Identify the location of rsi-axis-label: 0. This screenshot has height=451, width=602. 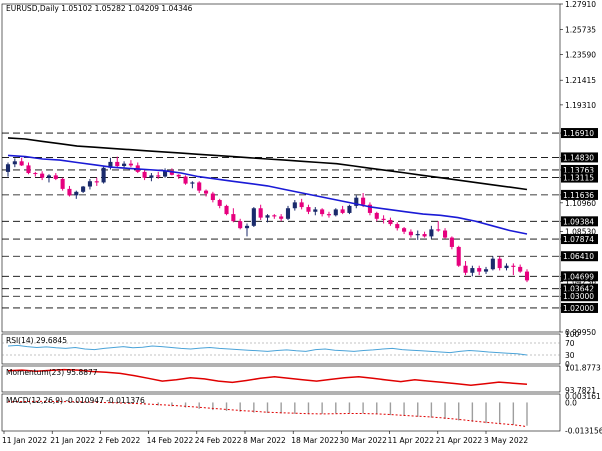
(567, 364).